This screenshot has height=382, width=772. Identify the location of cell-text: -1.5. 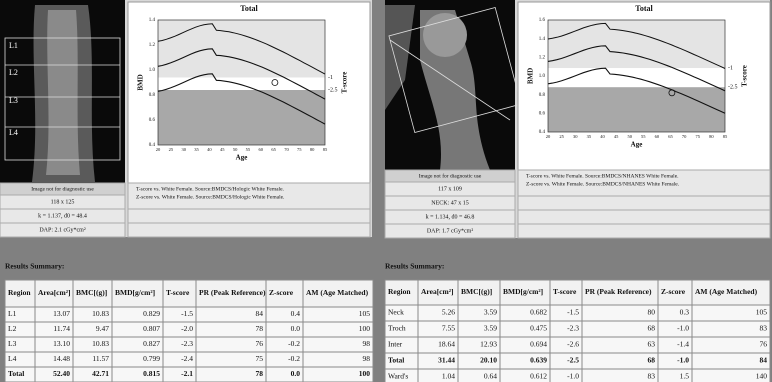
(187, 313).